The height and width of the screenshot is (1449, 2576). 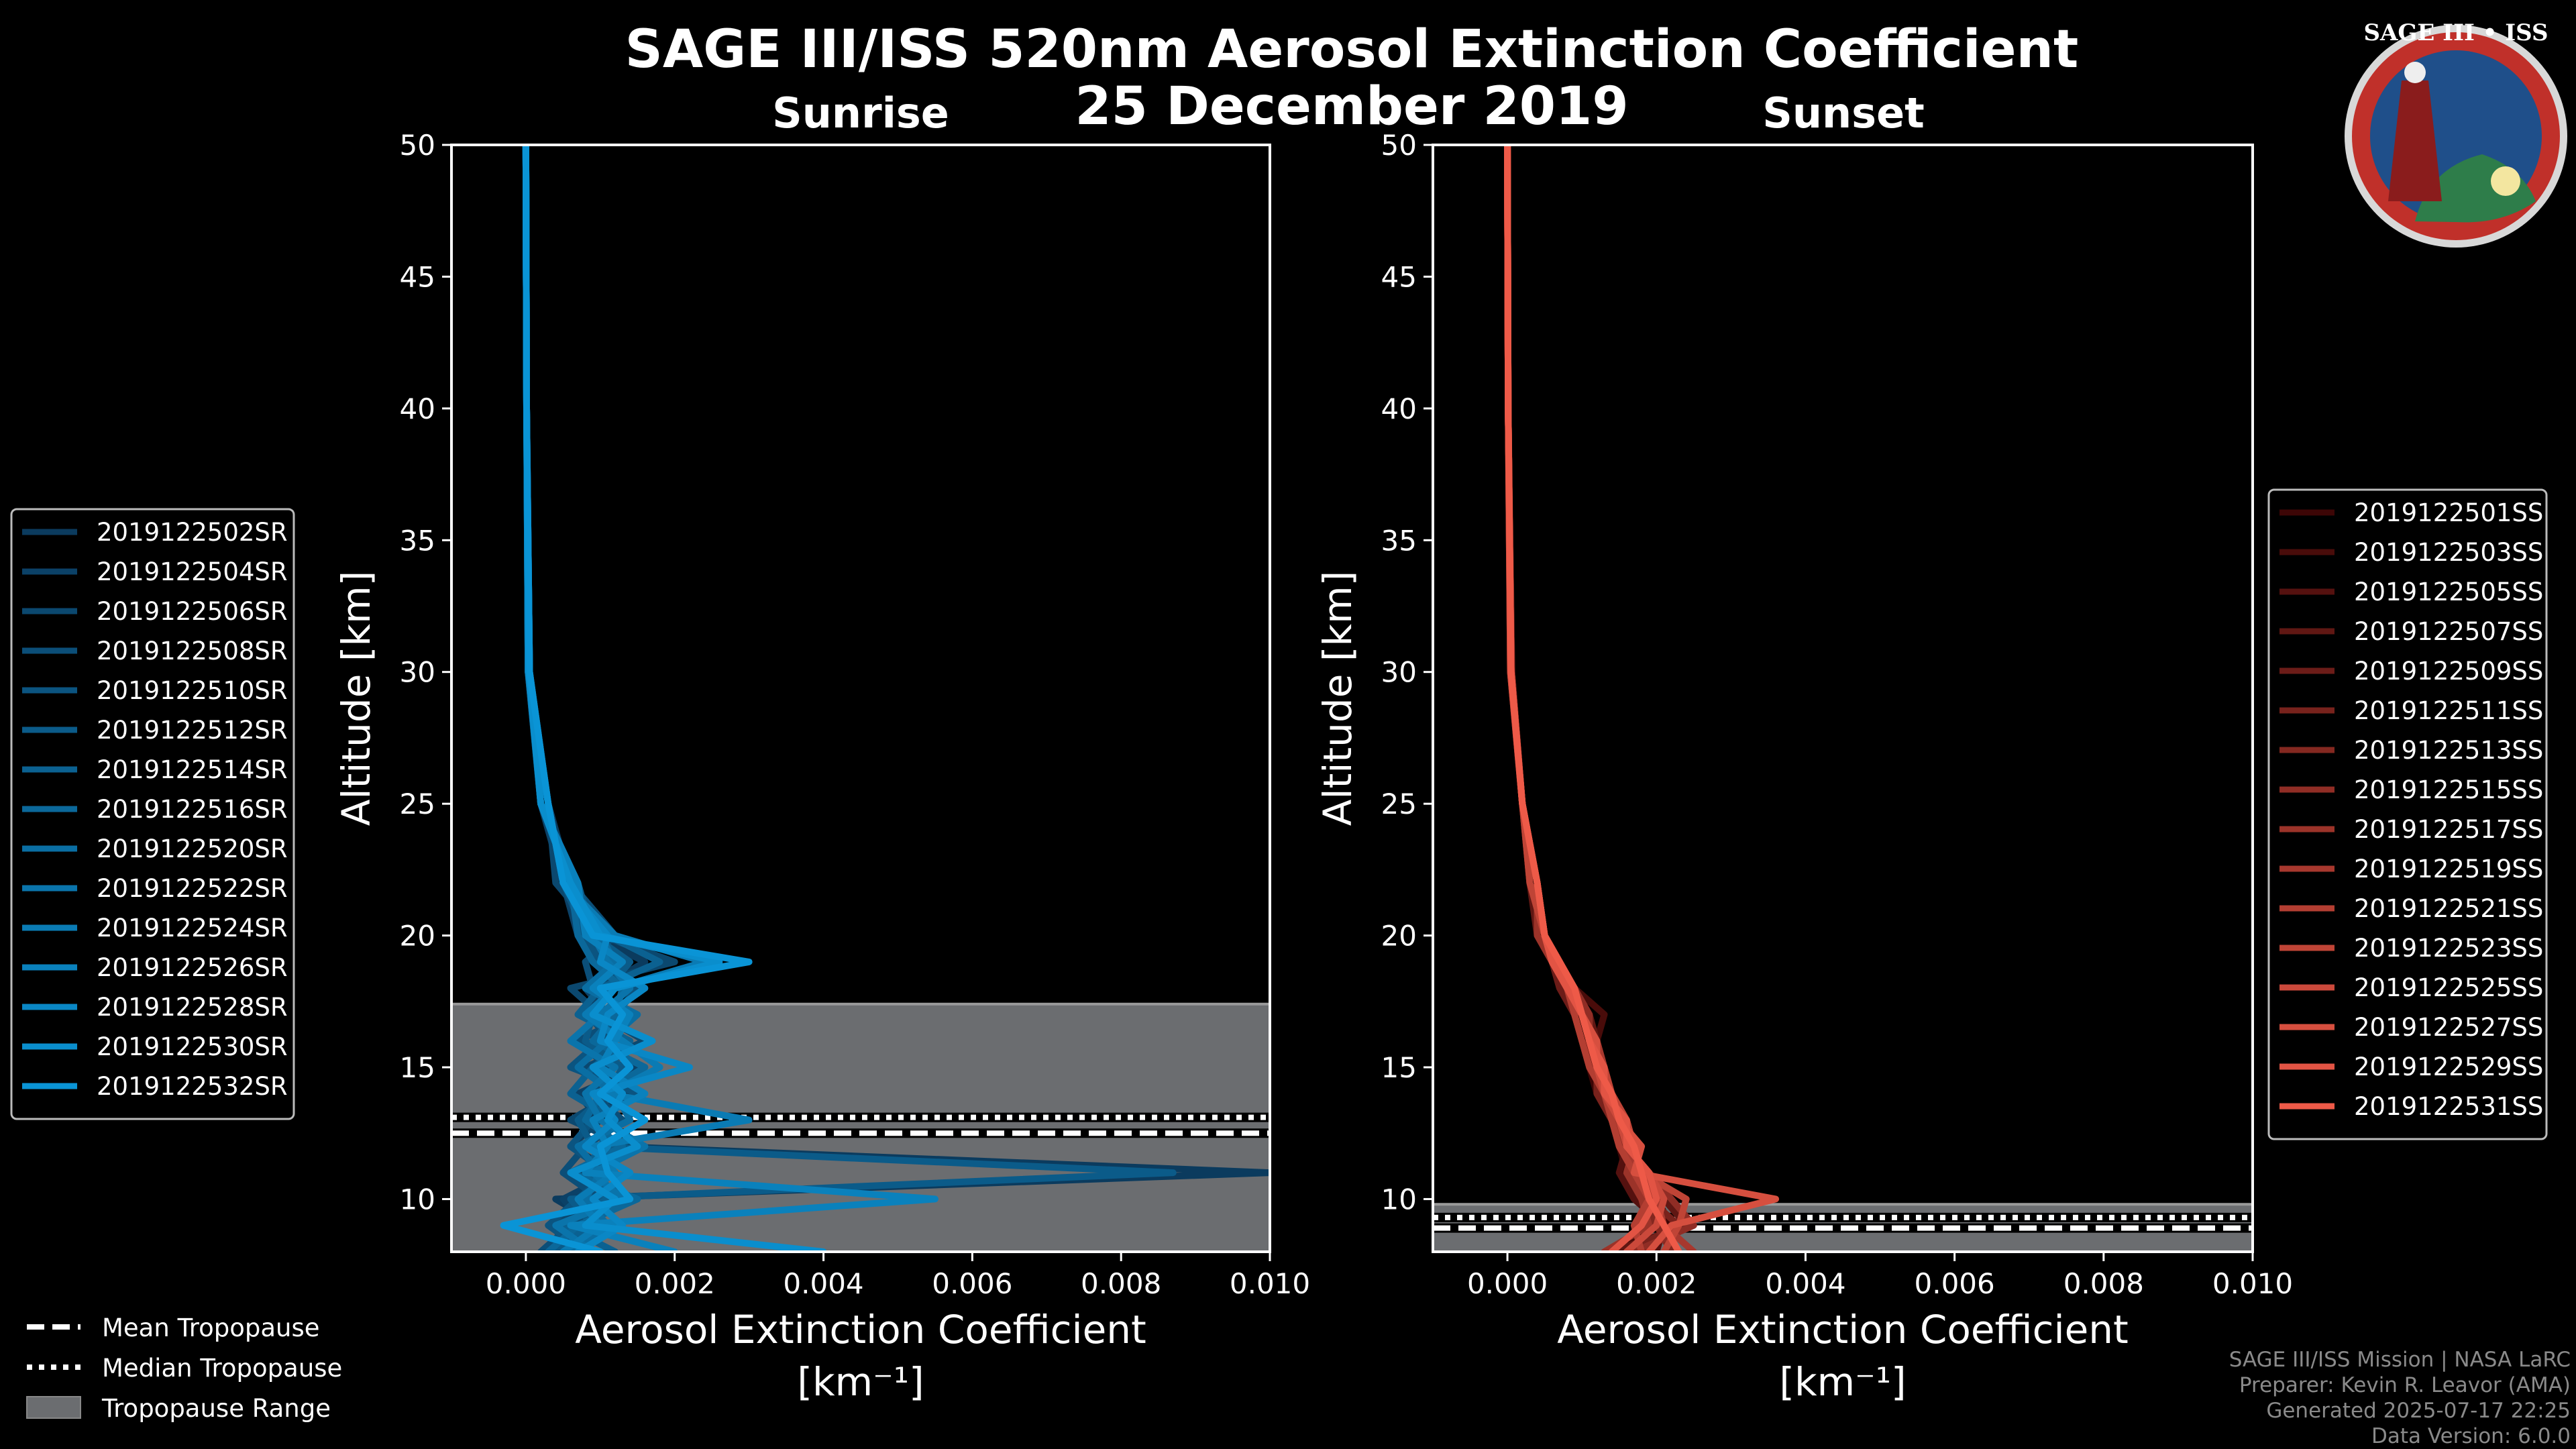 I want to click on legend-label: 2019122529SS, so click(x=2448, y=1067).